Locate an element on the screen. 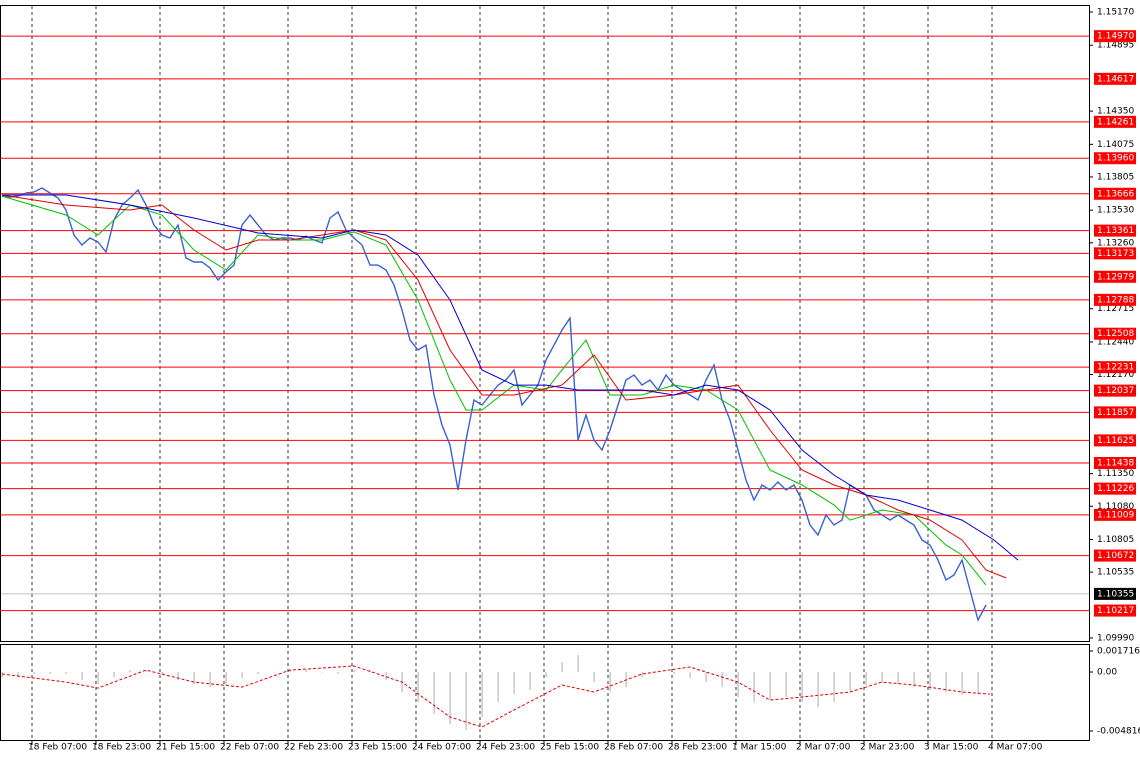  level-label: 1.12037 is located at coordinates (1115, 391).